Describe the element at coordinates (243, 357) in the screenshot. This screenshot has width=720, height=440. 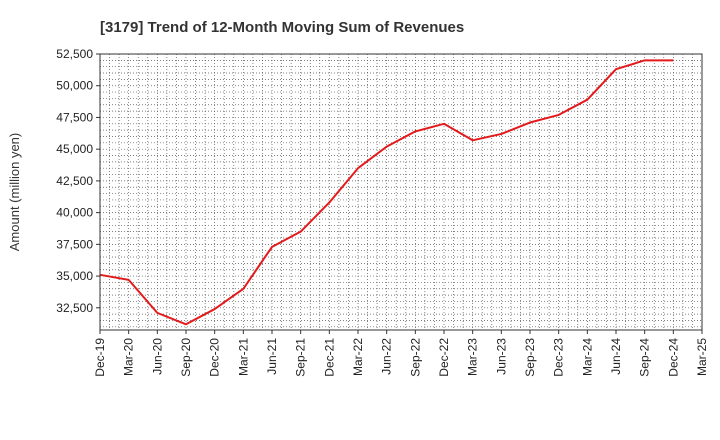
I see `x-tick-label: Mar-21` at that location.